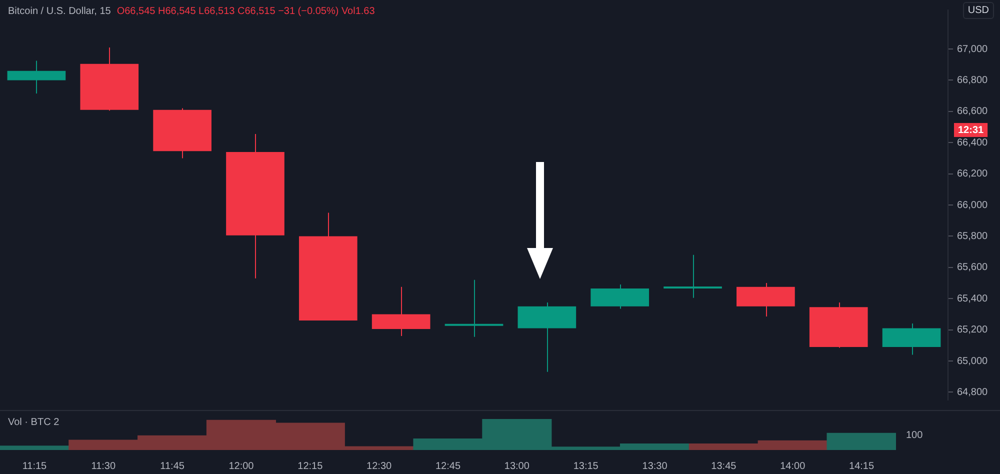 Image resolution: width=1000 pixels, height=474 pixels. Describe the element at coordinates (35, 466) in the screenshot. I see `x-tick-label: 11:15` at that location.